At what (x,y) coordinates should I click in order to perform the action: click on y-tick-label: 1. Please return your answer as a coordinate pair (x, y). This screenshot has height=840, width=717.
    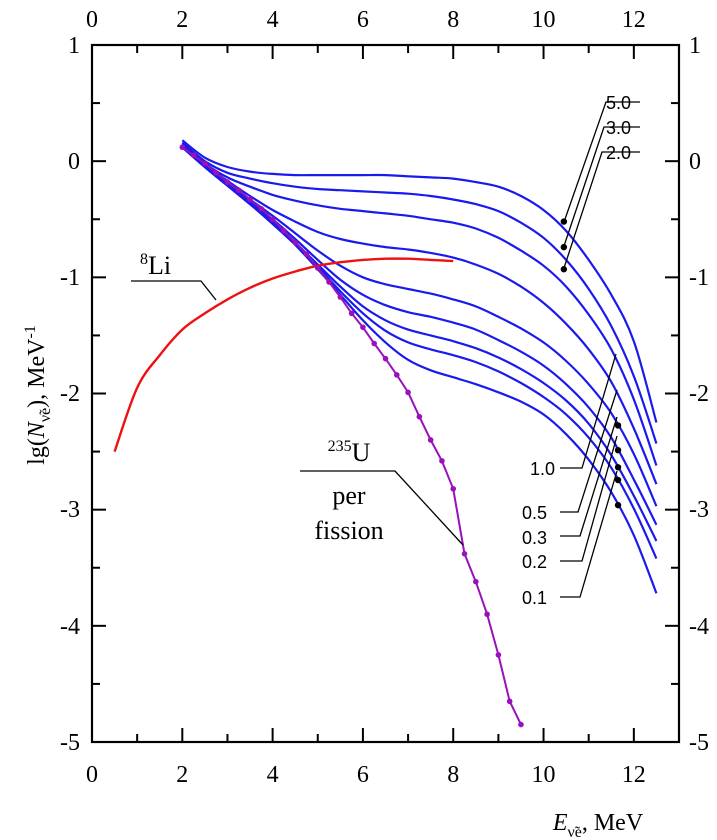
    Looking at the image, I should click on (74, 46).